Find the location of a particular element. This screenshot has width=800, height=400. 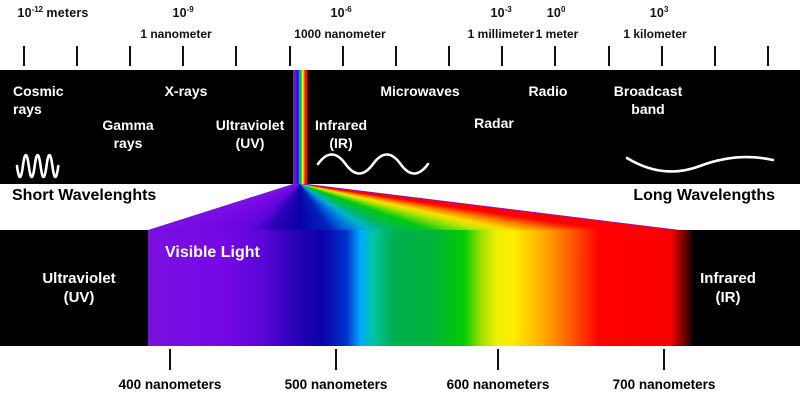

dispersion-fan is located at coordinates (414, 207).